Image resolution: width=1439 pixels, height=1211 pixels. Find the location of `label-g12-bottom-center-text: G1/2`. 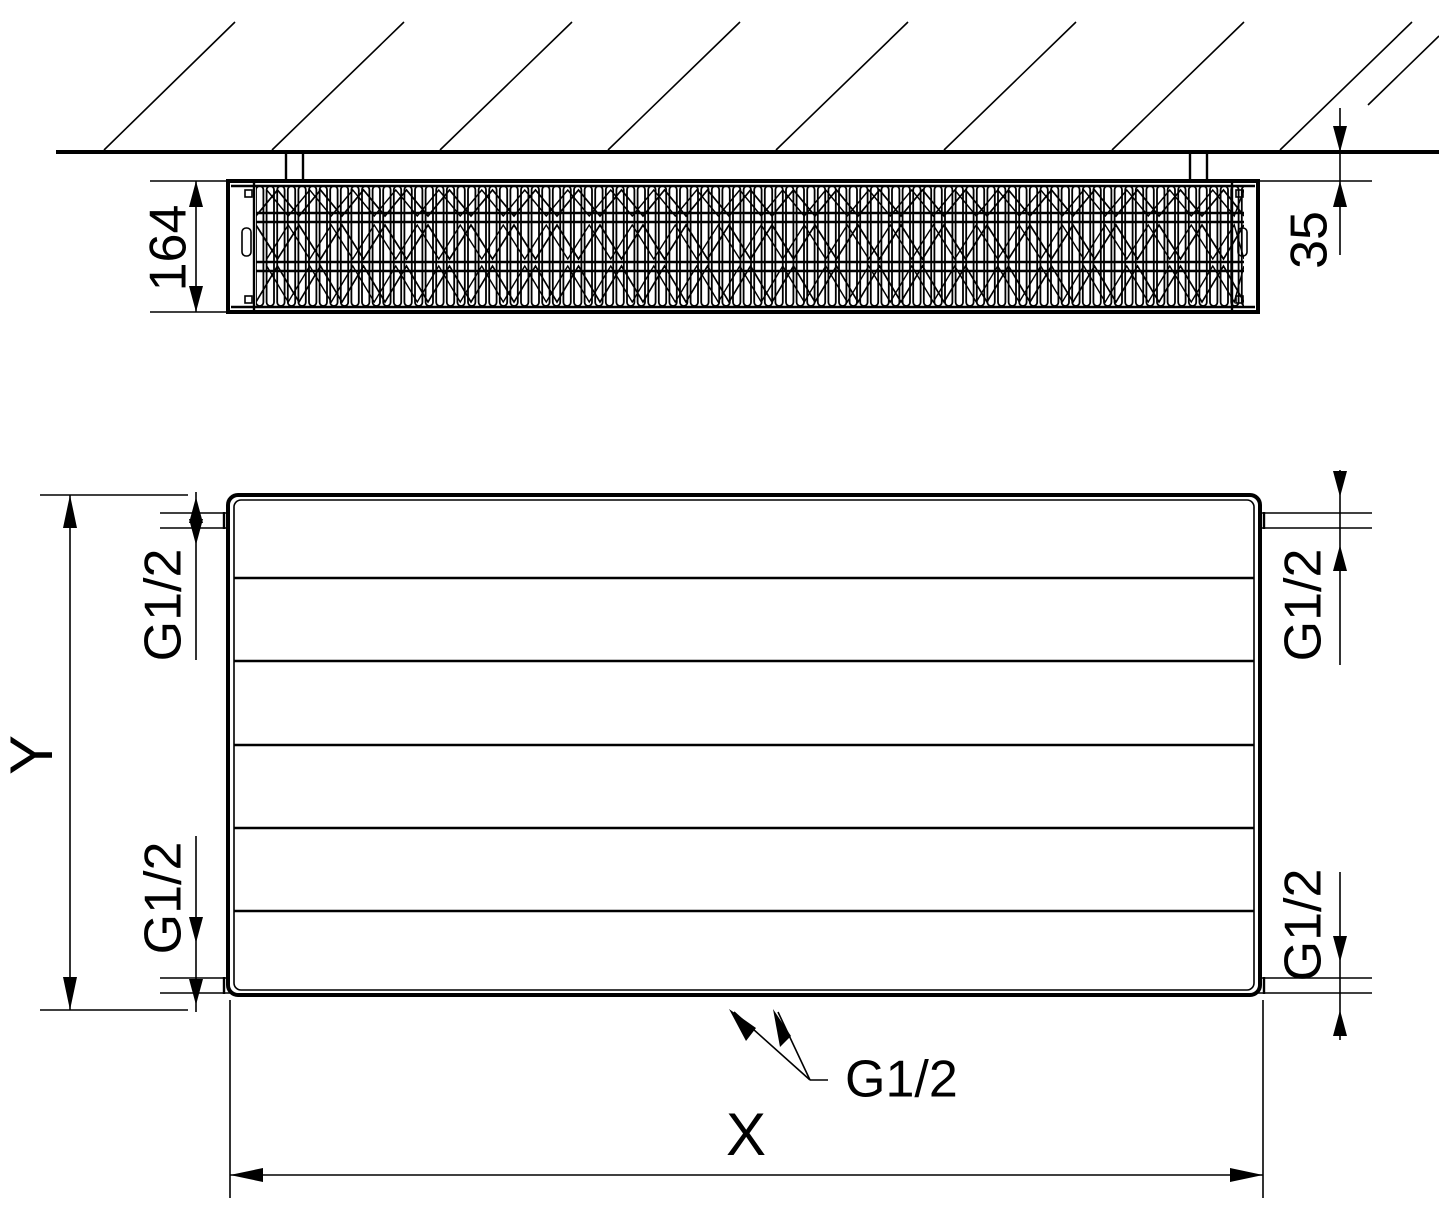

label-g12-bottom-center-text: G1/2 is located at coordinates (901, 1080).